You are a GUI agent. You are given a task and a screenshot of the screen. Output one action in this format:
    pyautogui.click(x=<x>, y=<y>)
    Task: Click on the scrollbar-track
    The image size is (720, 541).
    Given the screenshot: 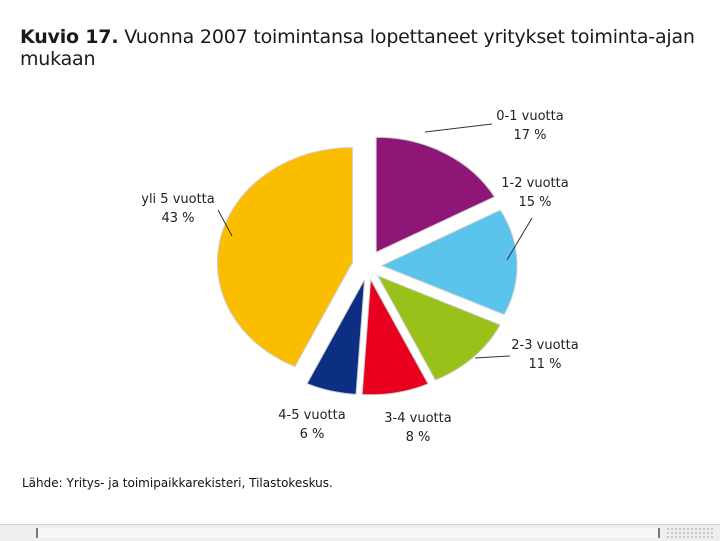 What is the action you would take?
    pyautogui.click(x=348, y=533)
    